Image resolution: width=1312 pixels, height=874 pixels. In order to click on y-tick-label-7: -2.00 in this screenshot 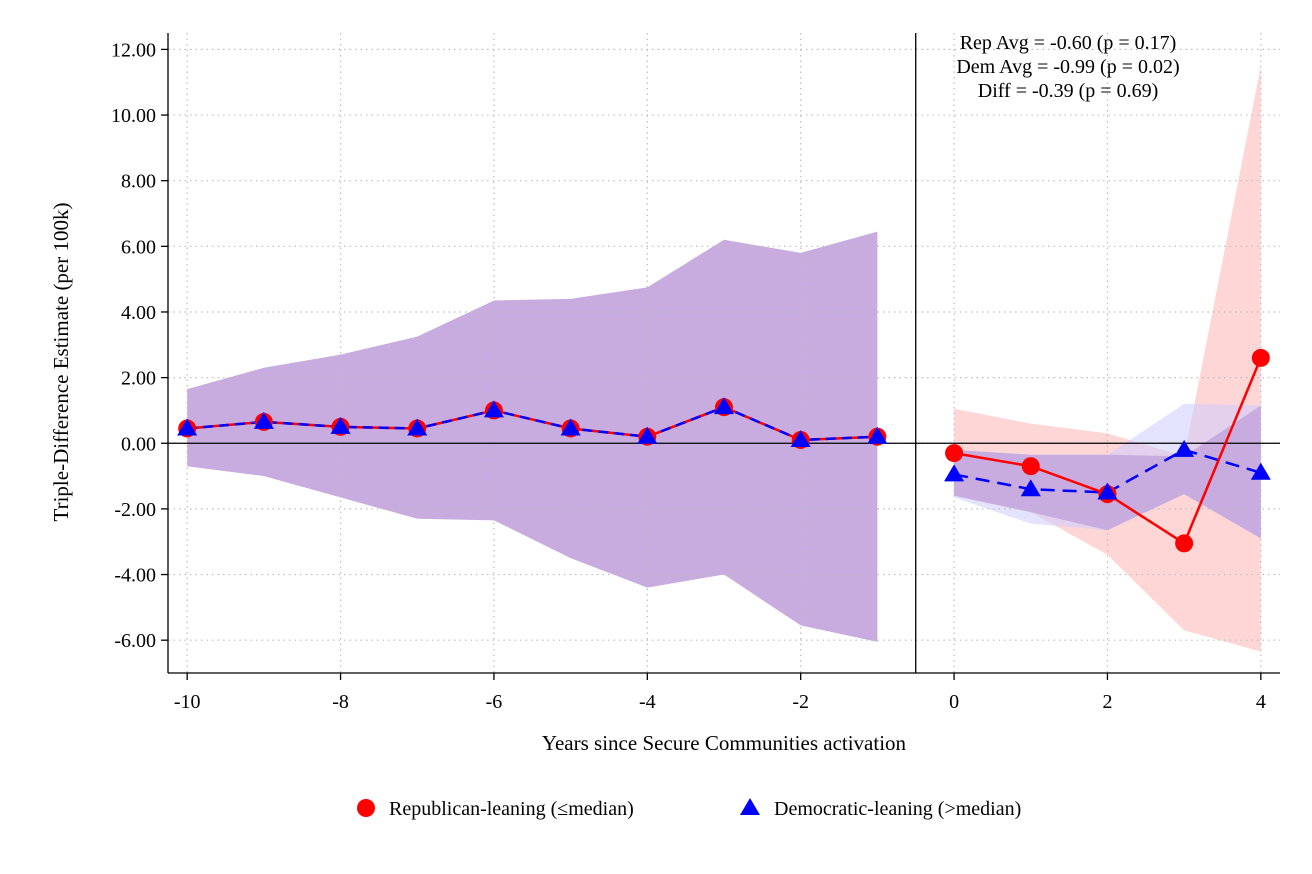, I will do `click(135, 510)`.